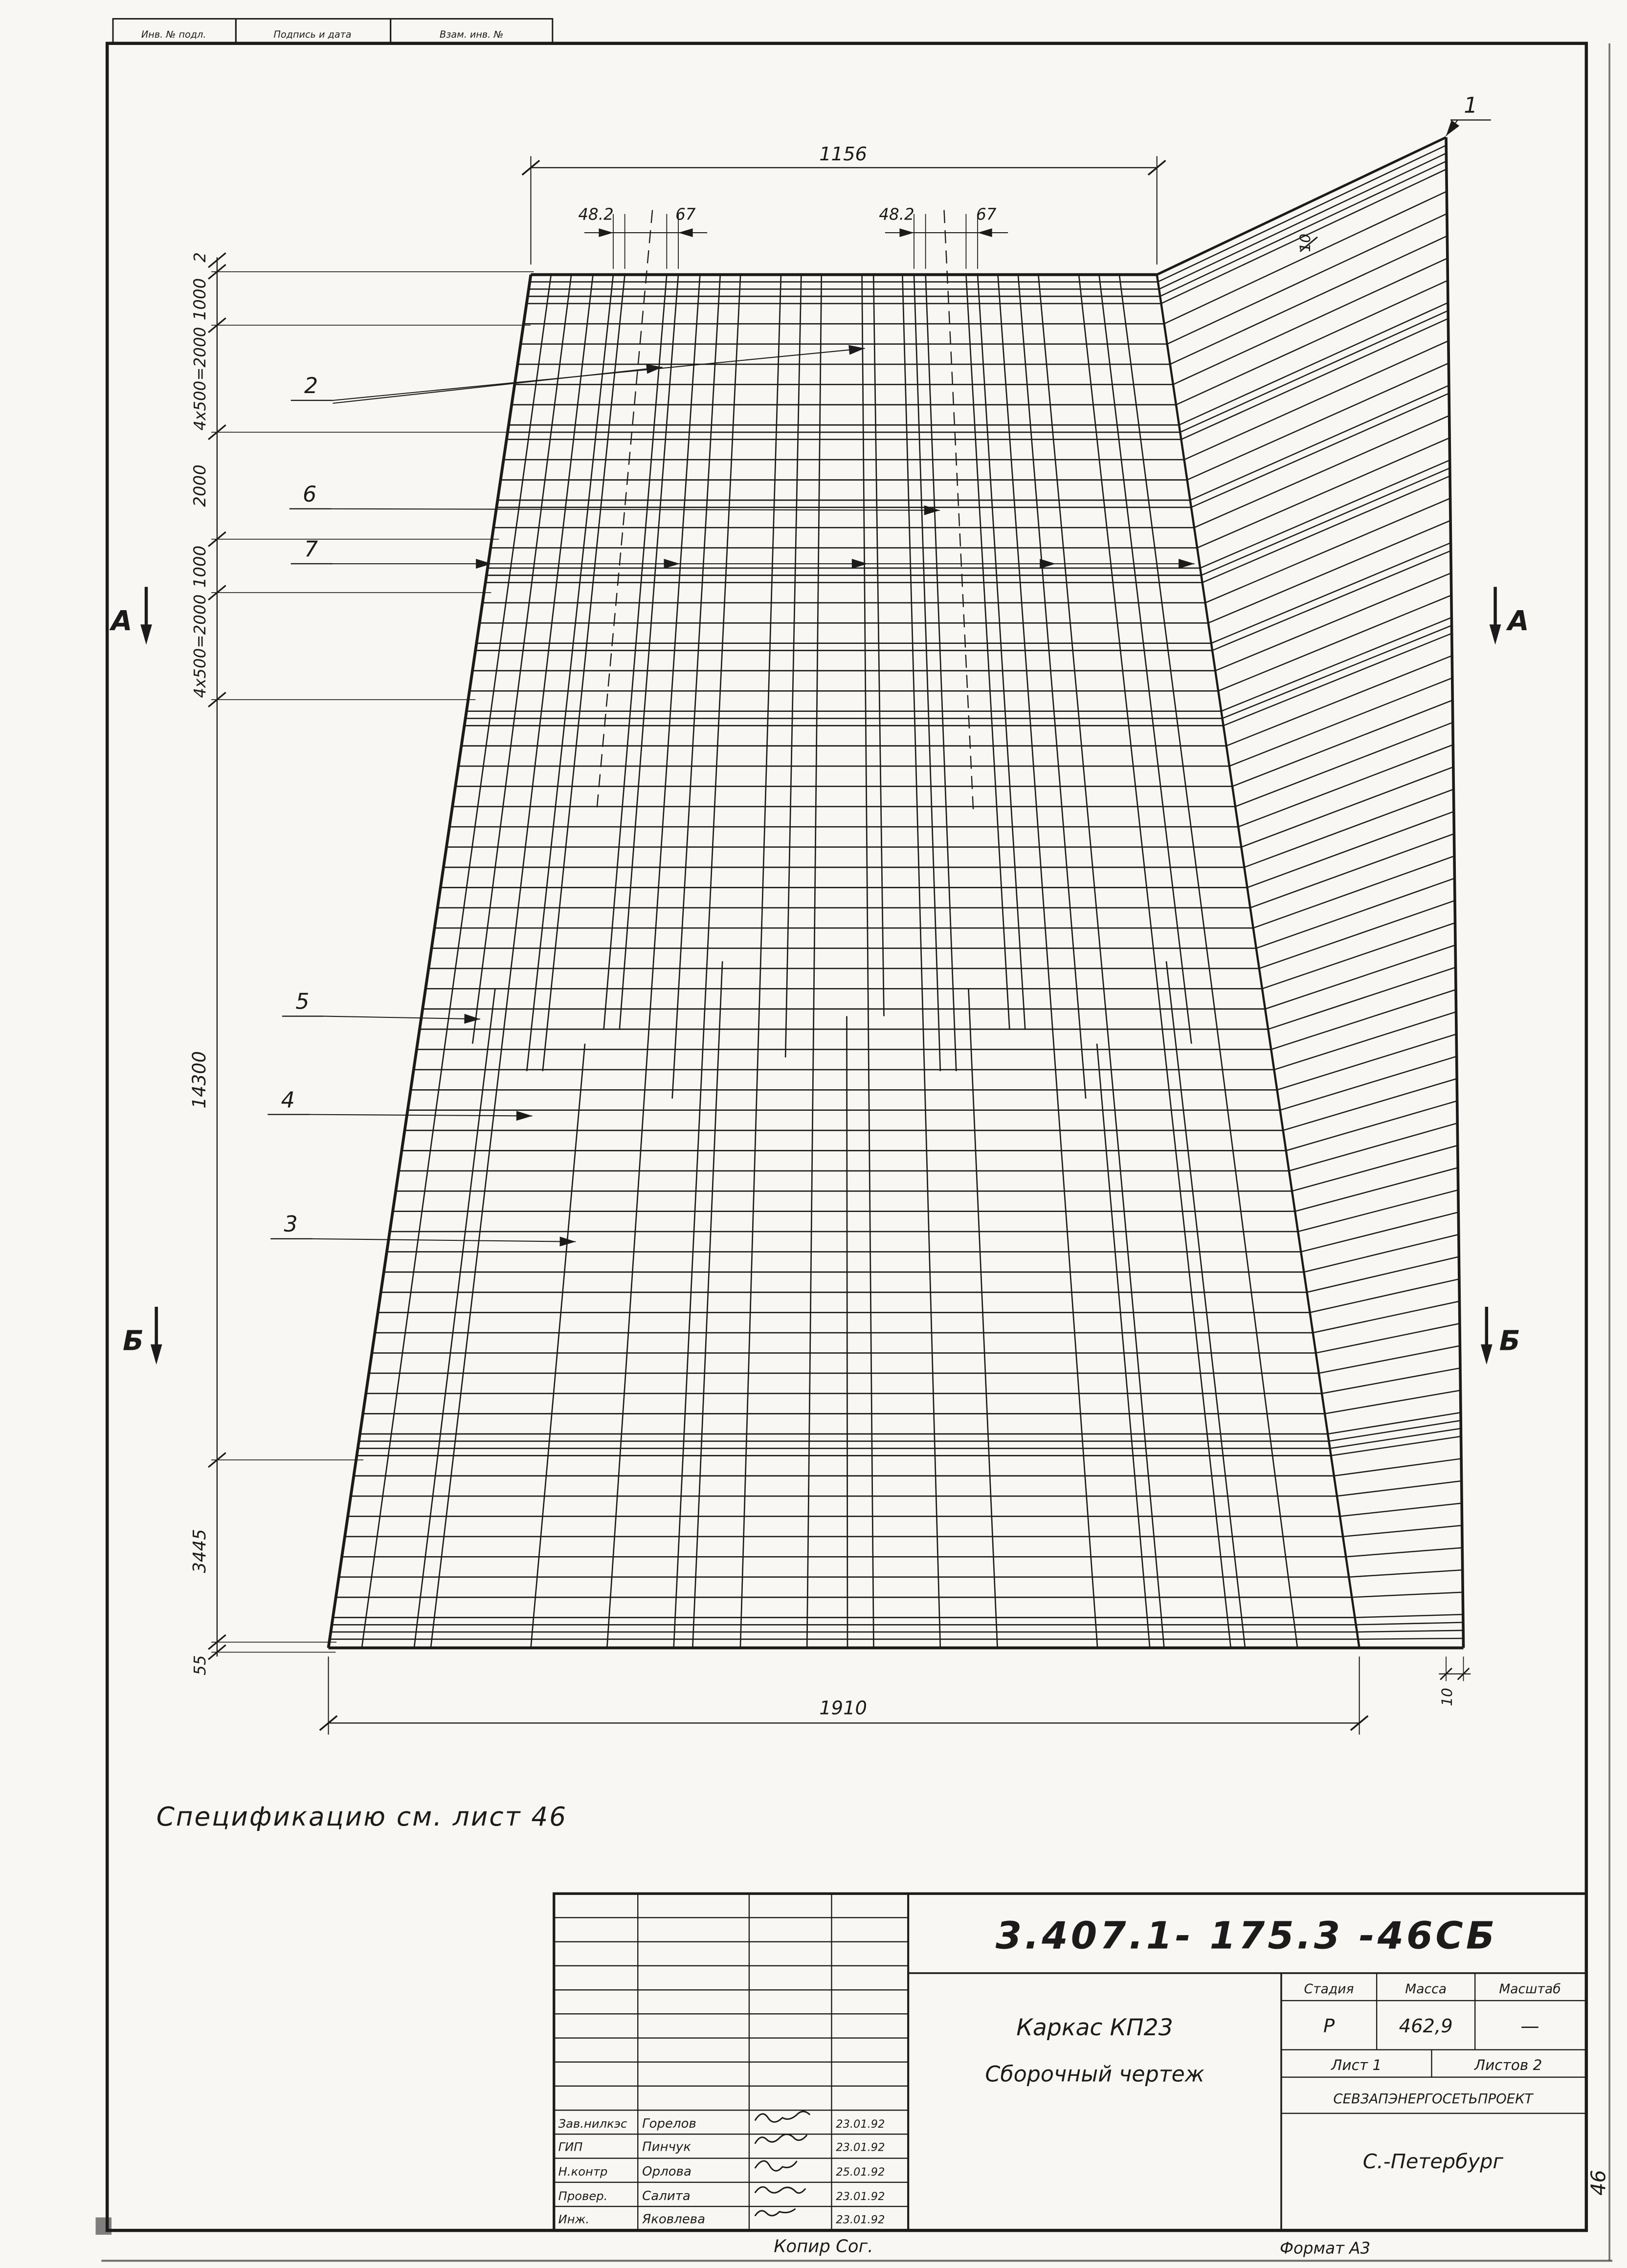  What do you see at coordinates (1426, 2026) in the screenshot?
I see `mass-value: 462,9` at bounding box center [1426, 2026].